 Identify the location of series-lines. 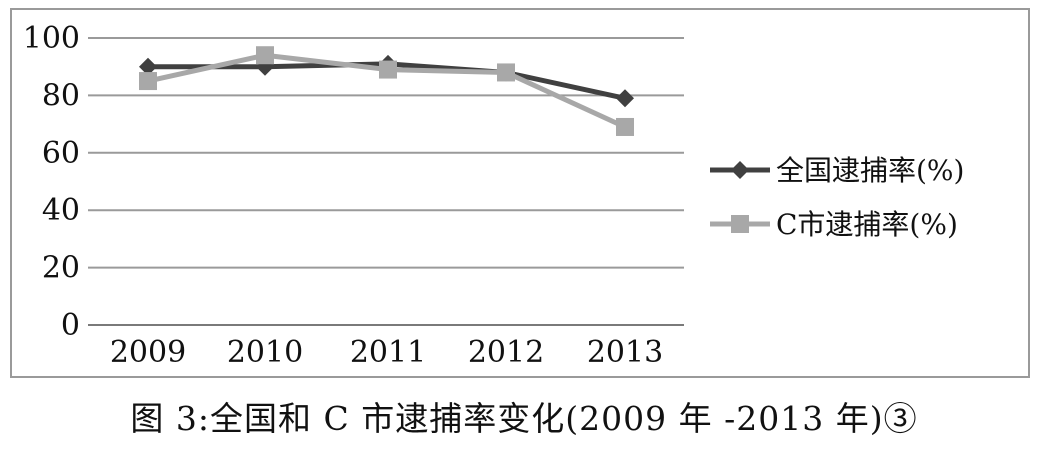
(386, 91).